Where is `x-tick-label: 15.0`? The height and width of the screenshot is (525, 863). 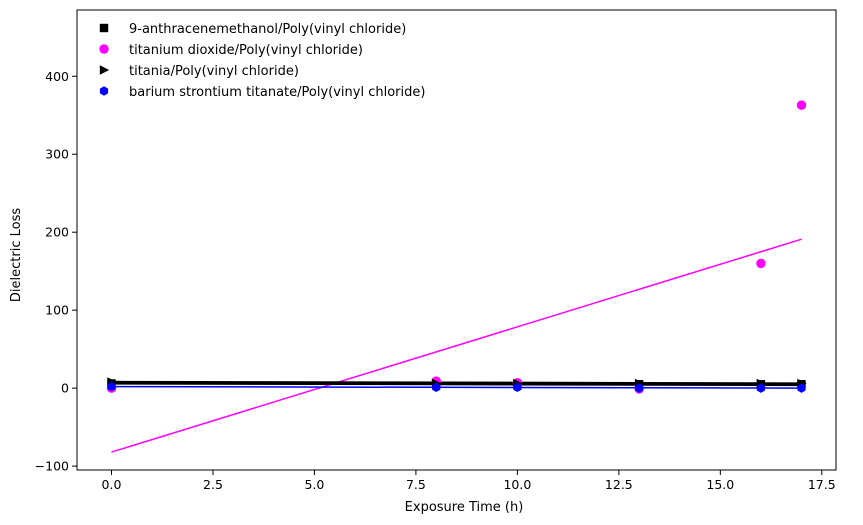 x-tick-label: 15.0 is located at coordinates (720, 484).